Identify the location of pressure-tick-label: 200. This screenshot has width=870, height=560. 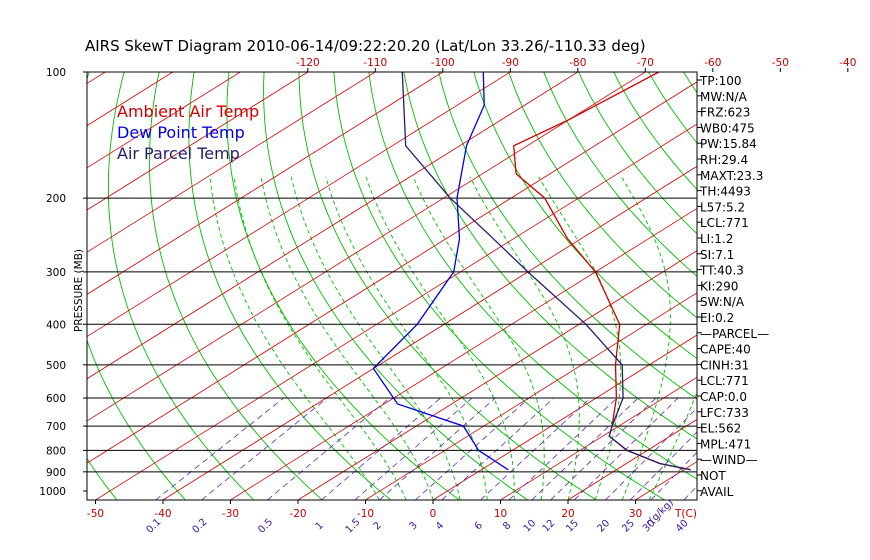
(56, 199).